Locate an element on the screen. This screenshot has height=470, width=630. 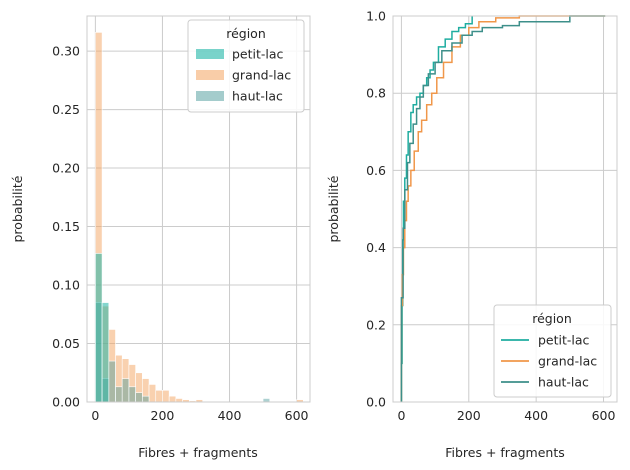
ecdf-x-label: Fibres + fragments is located at coordinates (505, 452).